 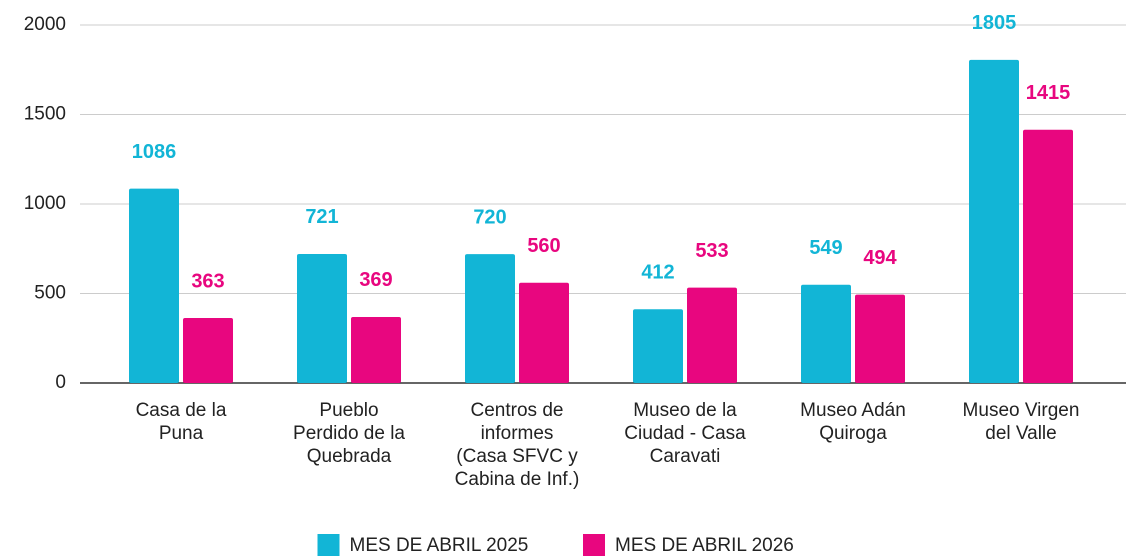 I want to click on x-tick-label-line: del Valle, so click(x=1020, y=433).